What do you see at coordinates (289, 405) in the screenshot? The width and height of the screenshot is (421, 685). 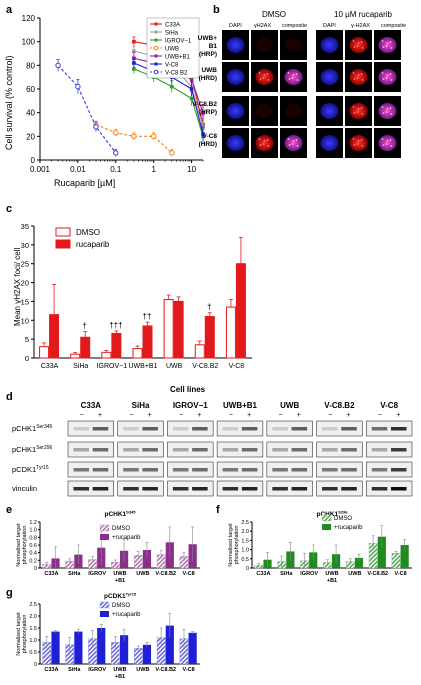 I see `blot-cell-line-label: UWB` at bounding box center [289, 405].